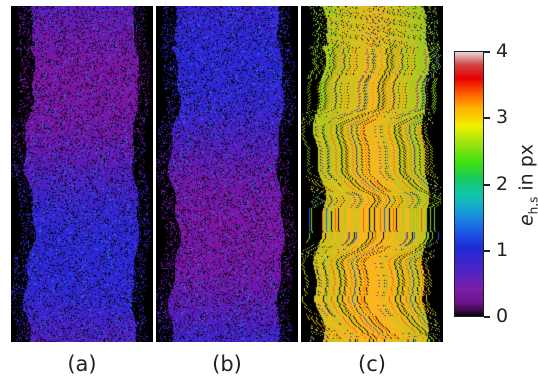  Describe the element at coordinates (526, 220) in the screenshot. I see `colorbar-label-symbol: e` at that location.